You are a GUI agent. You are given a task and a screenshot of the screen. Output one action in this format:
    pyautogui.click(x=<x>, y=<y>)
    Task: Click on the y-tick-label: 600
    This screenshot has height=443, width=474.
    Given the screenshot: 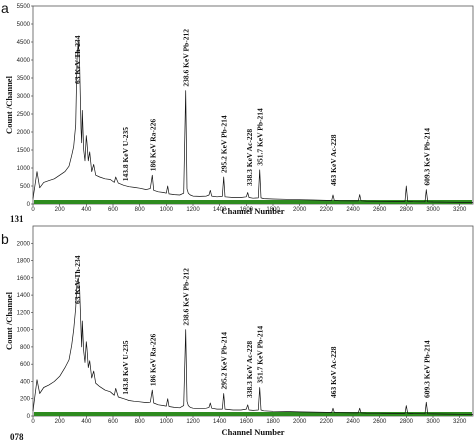 What is the action you would take?
    pyautogui.click(x=25, y=365)
    